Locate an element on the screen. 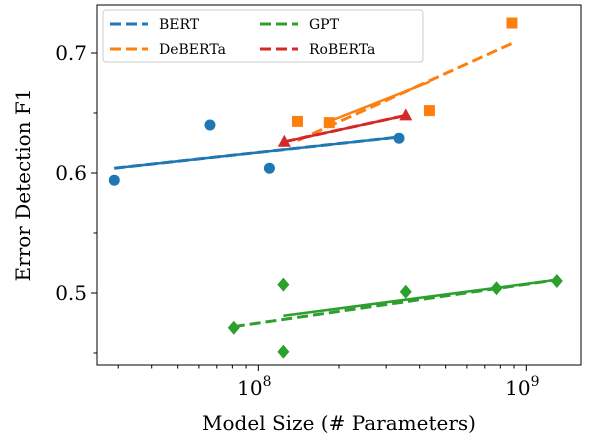  y-axis-label: Error Detection F1 is located at coordinates (23, 185).